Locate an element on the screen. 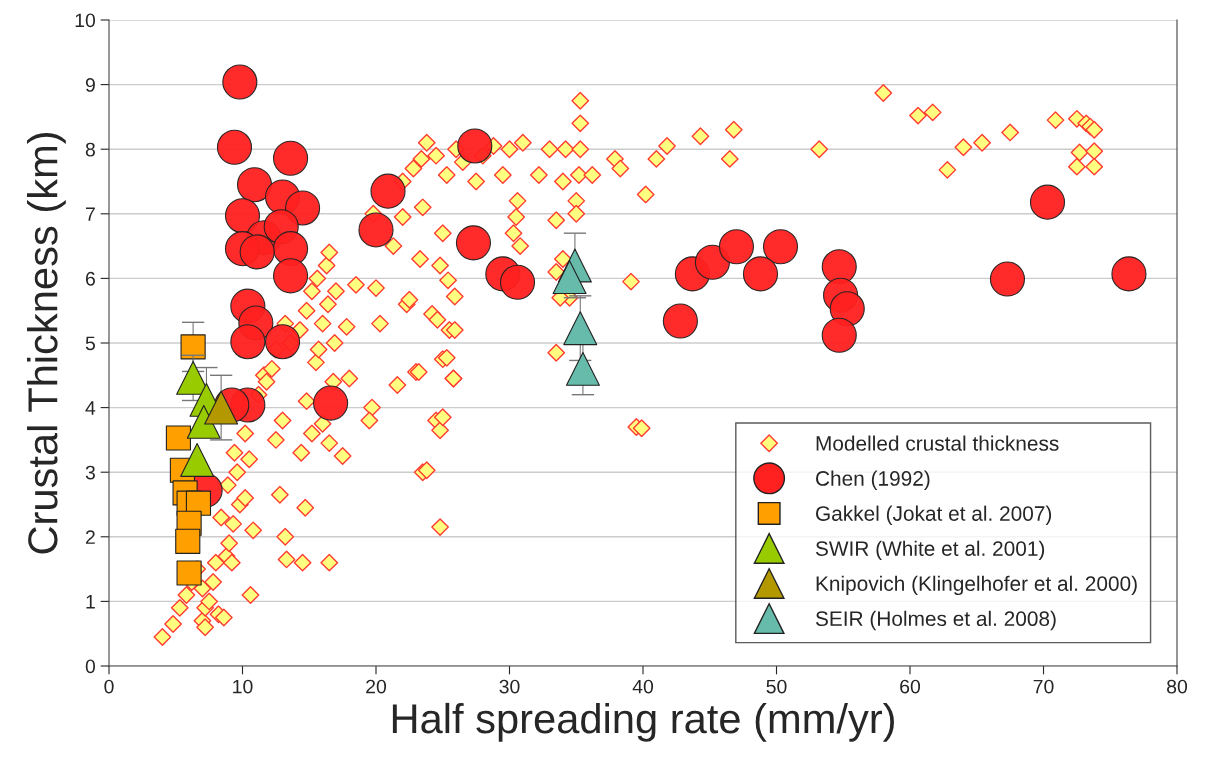 The image size is (1211, 757). x-tick-label: 30 is located at coordinates (509, 686).